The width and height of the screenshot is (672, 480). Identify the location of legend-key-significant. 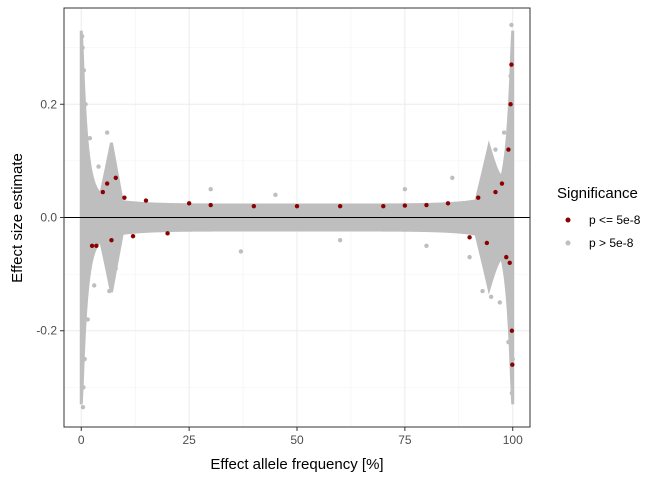
(568, 220).